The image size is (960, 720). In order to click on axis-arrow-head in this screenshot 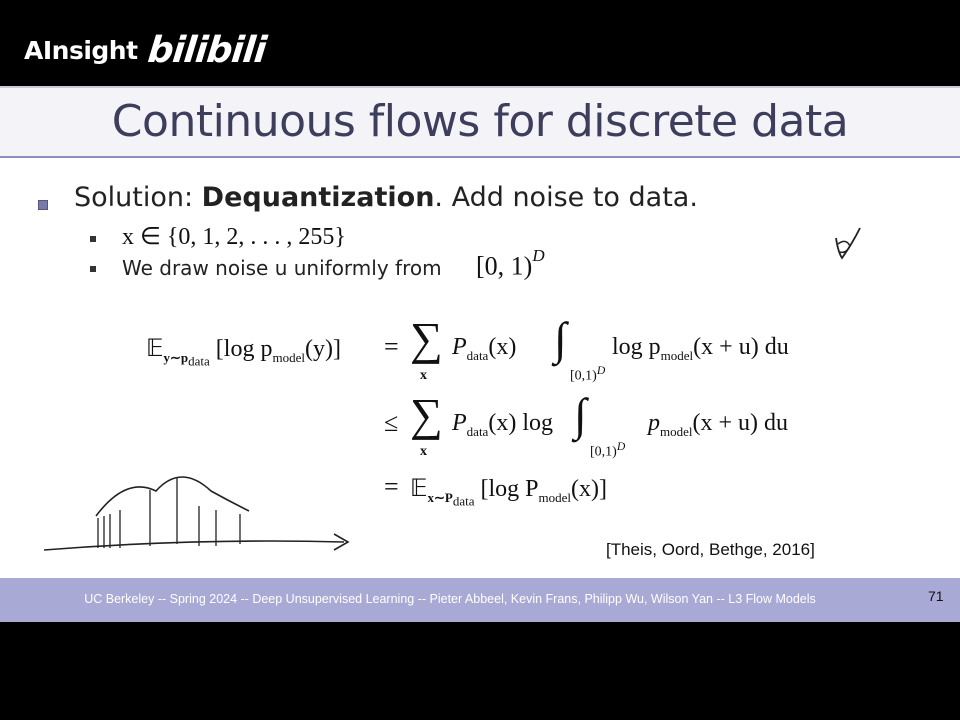, I will do `click(341, 542)`.